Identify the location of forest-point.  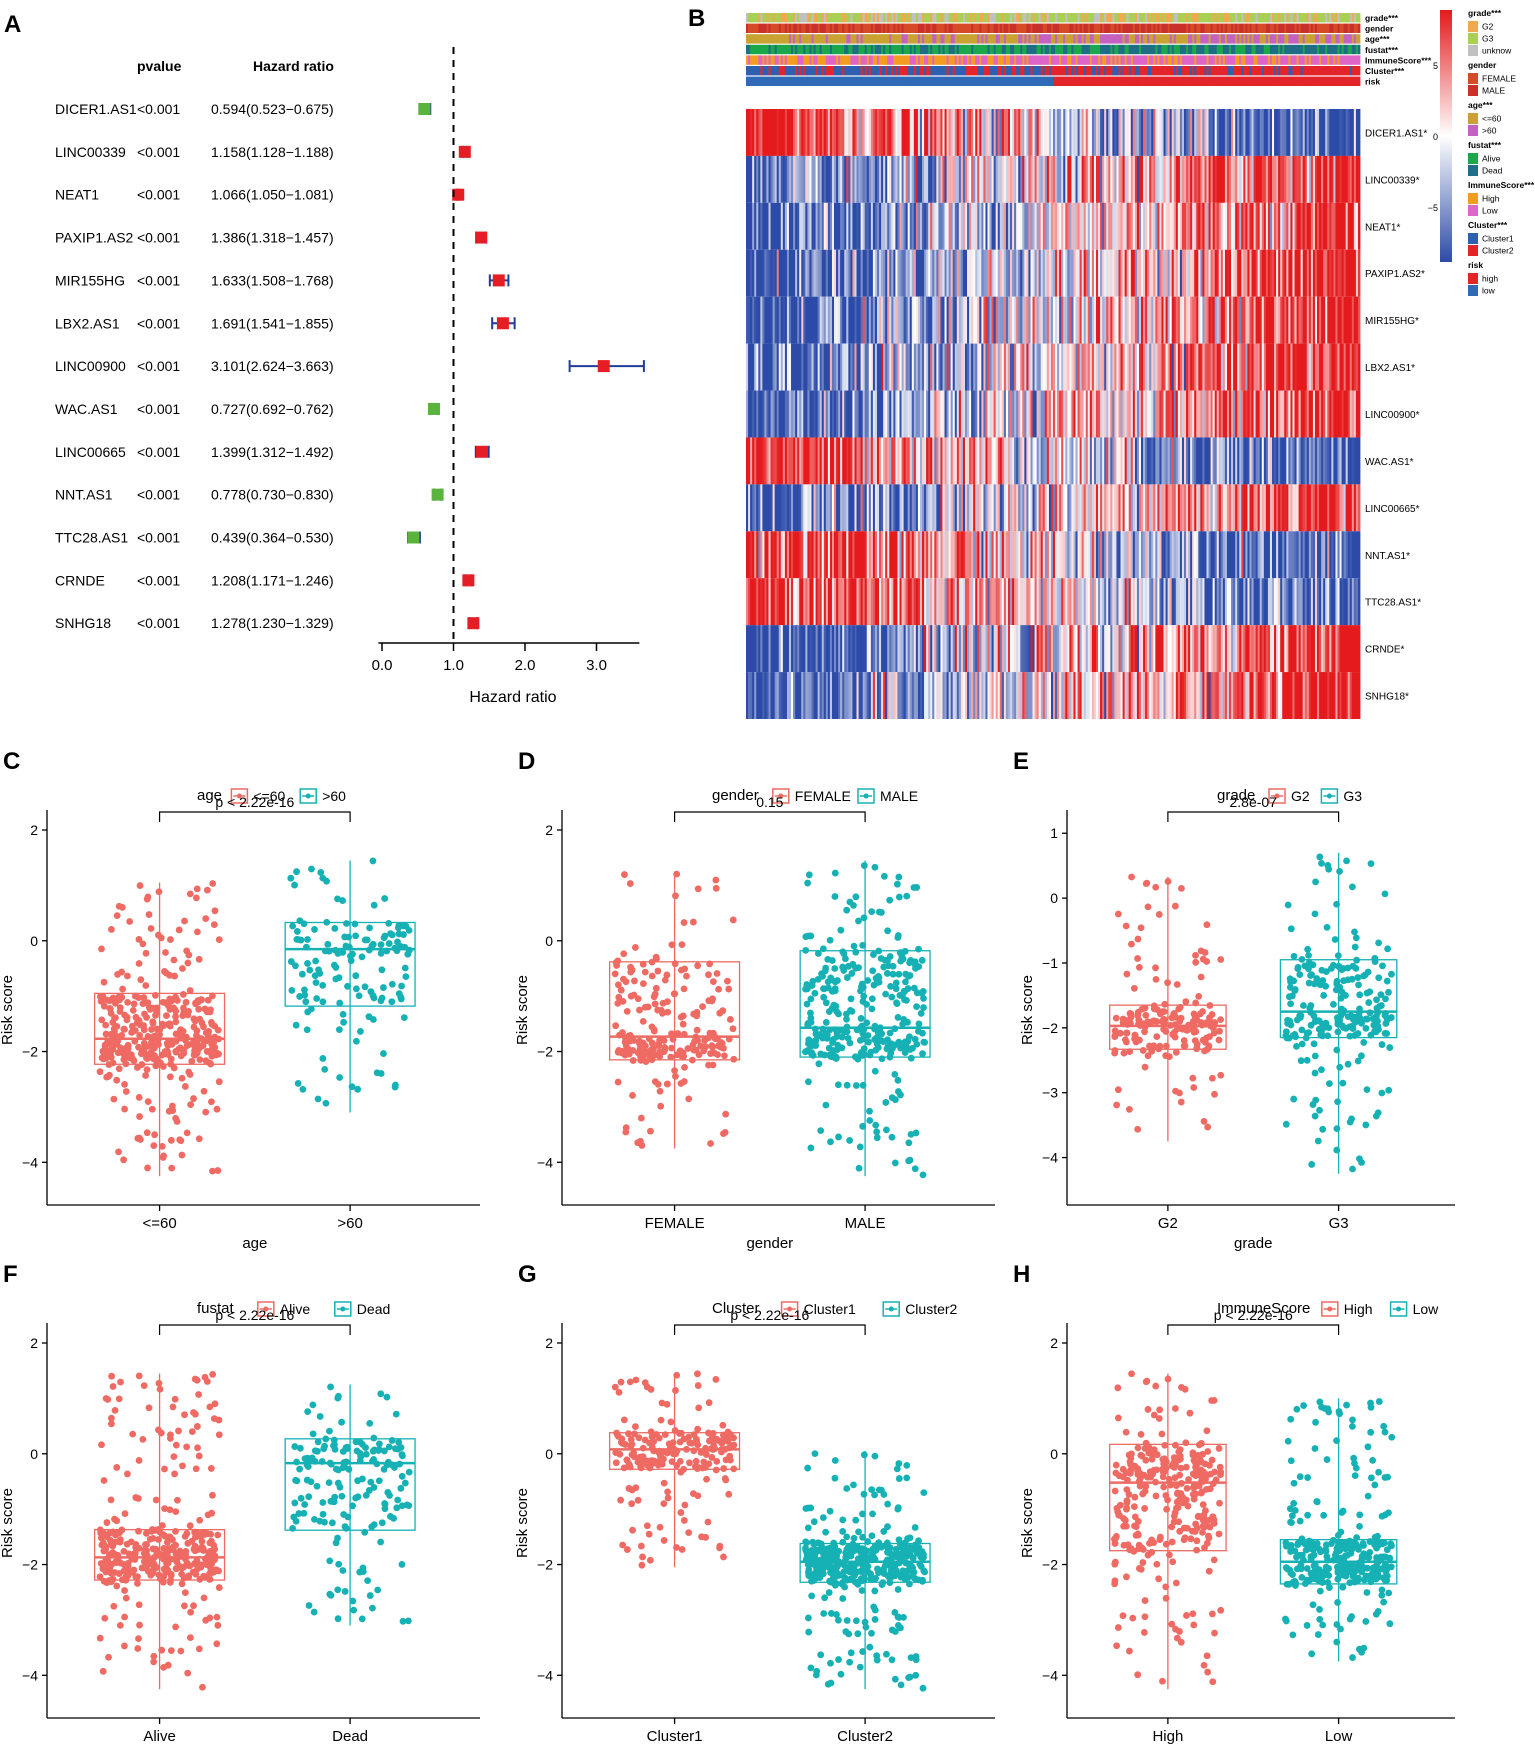
(603, 366).